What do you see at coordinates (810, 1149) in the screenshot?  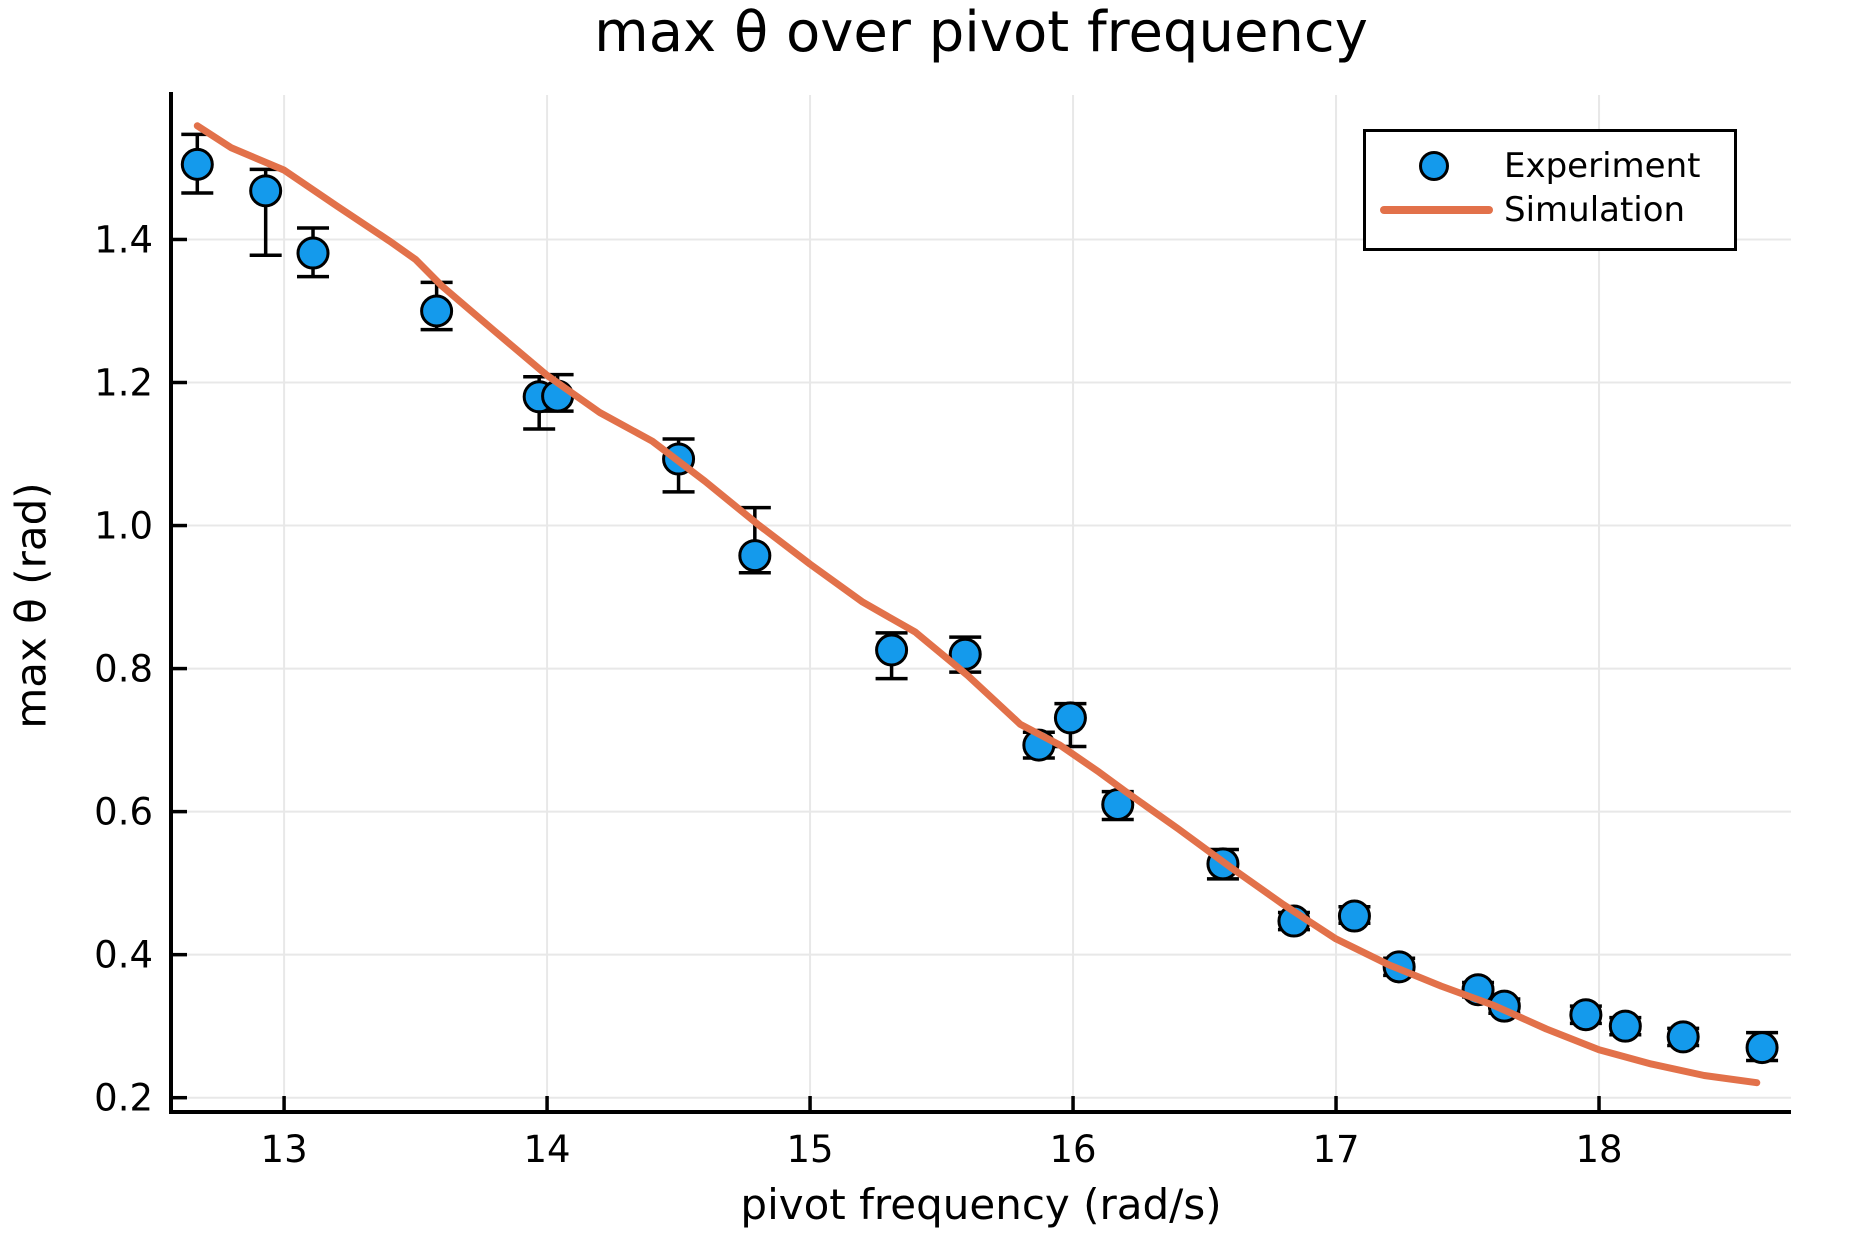 I see `x-tick-label: 15` at bounding box center [810, 1149].